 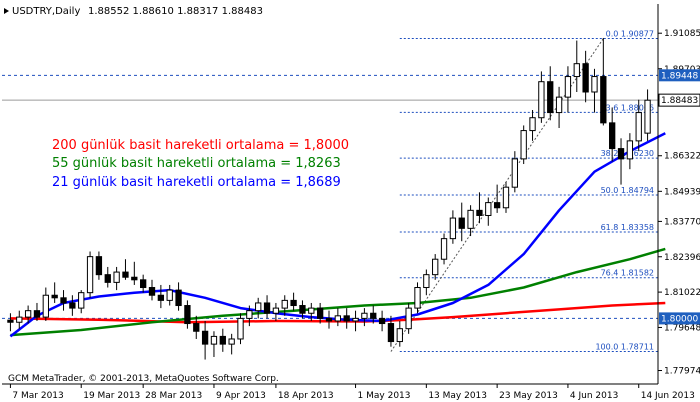 I want to click on x-tick-label: 7 Mar 2013, so click(x=37, y=396).